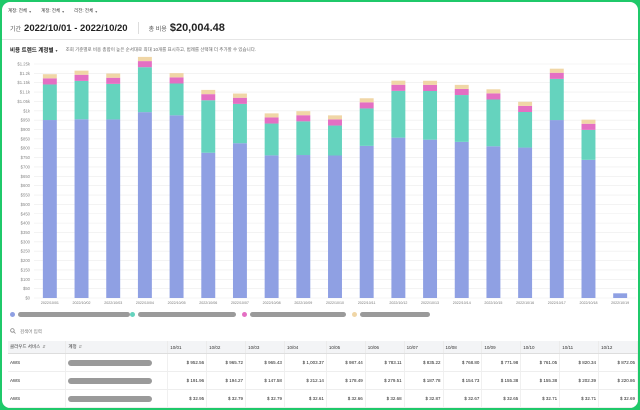 Image resolution: width=640 pixels, height=410 pixels. Describe the element at coordinates (463, 347) in the screenshot. I see `column-header-date: 10/08` at that location.